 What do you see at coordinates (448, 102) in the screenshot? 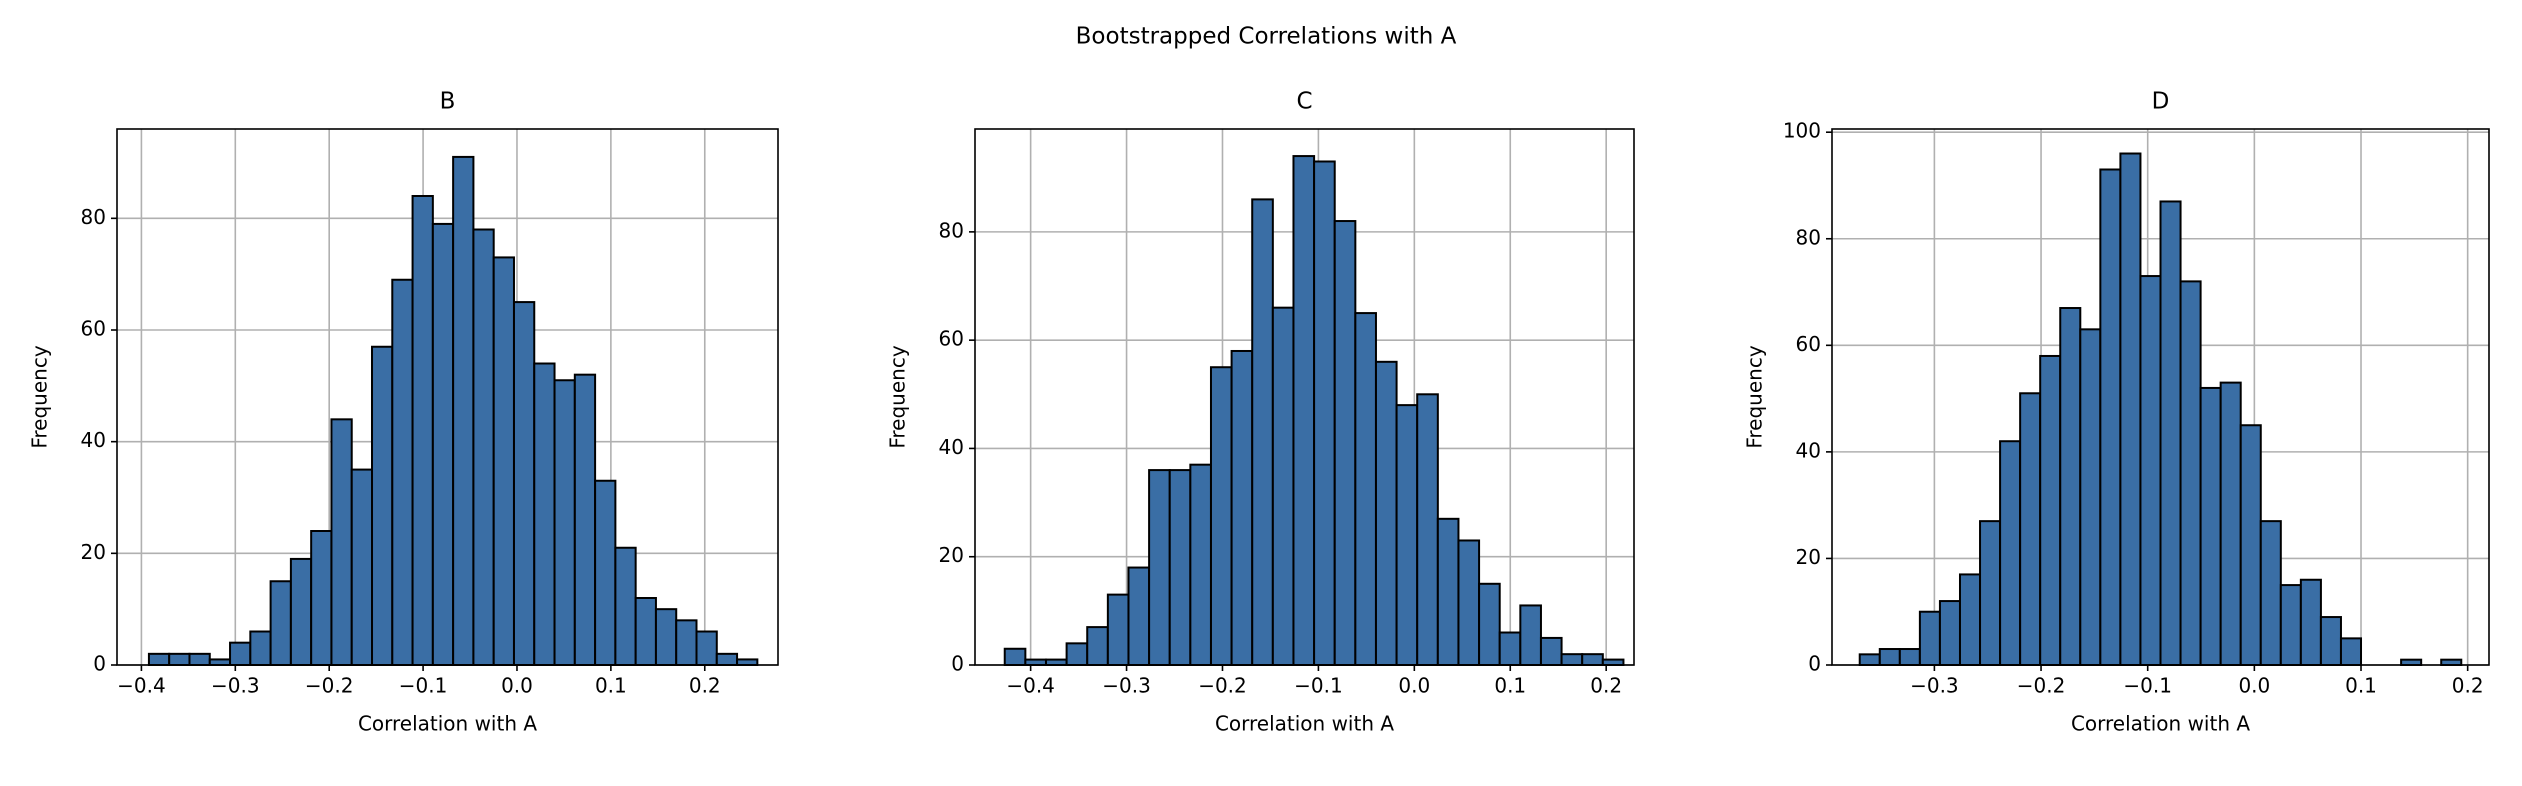
I see `subplot-title: B` at bounding box center [448, 102].